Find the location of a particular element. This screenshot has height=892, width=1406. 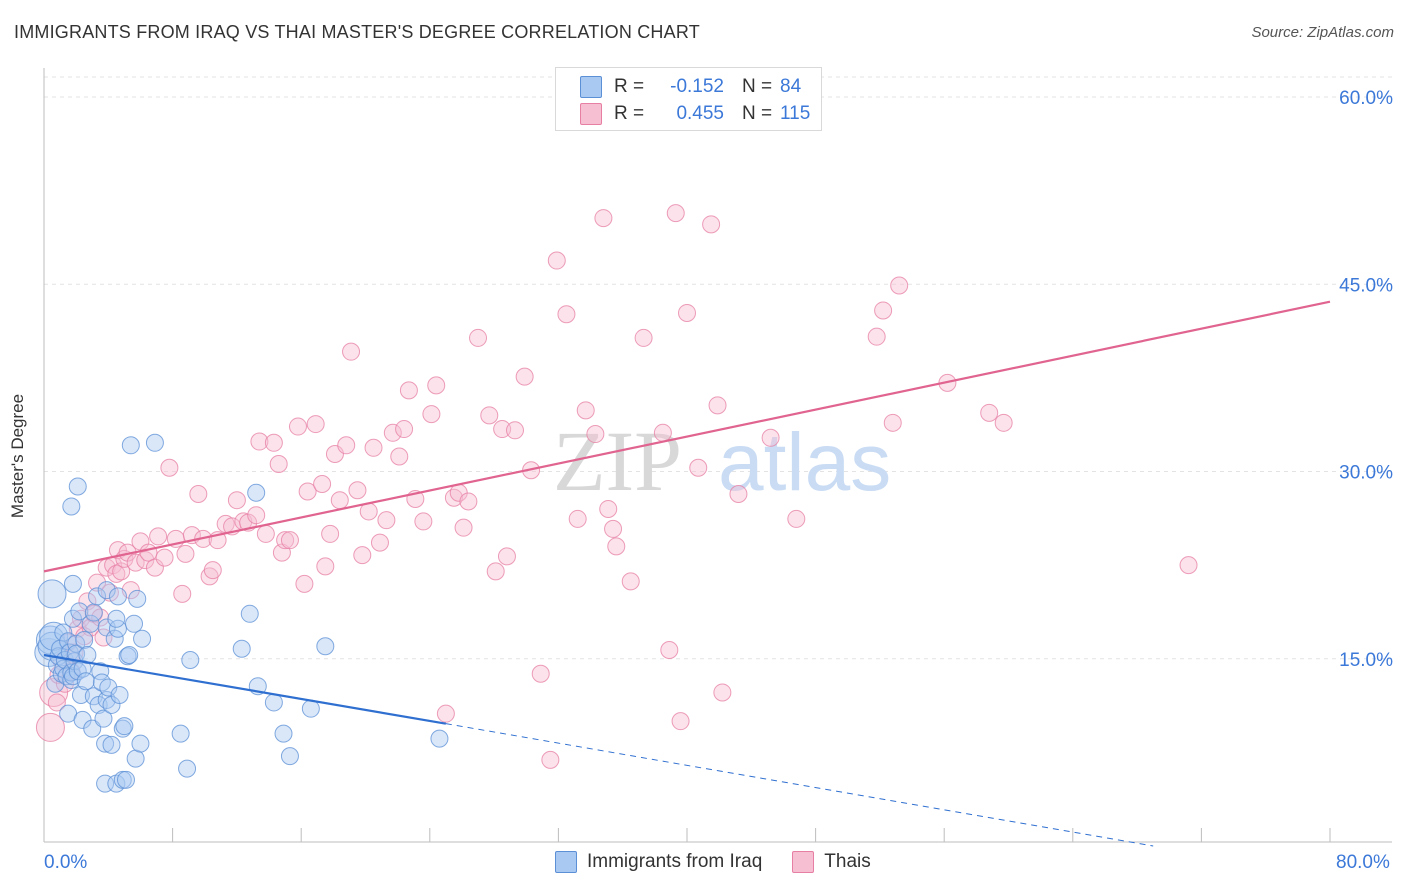

series-legend-thai: Thais is located at coordinates (831, 862).